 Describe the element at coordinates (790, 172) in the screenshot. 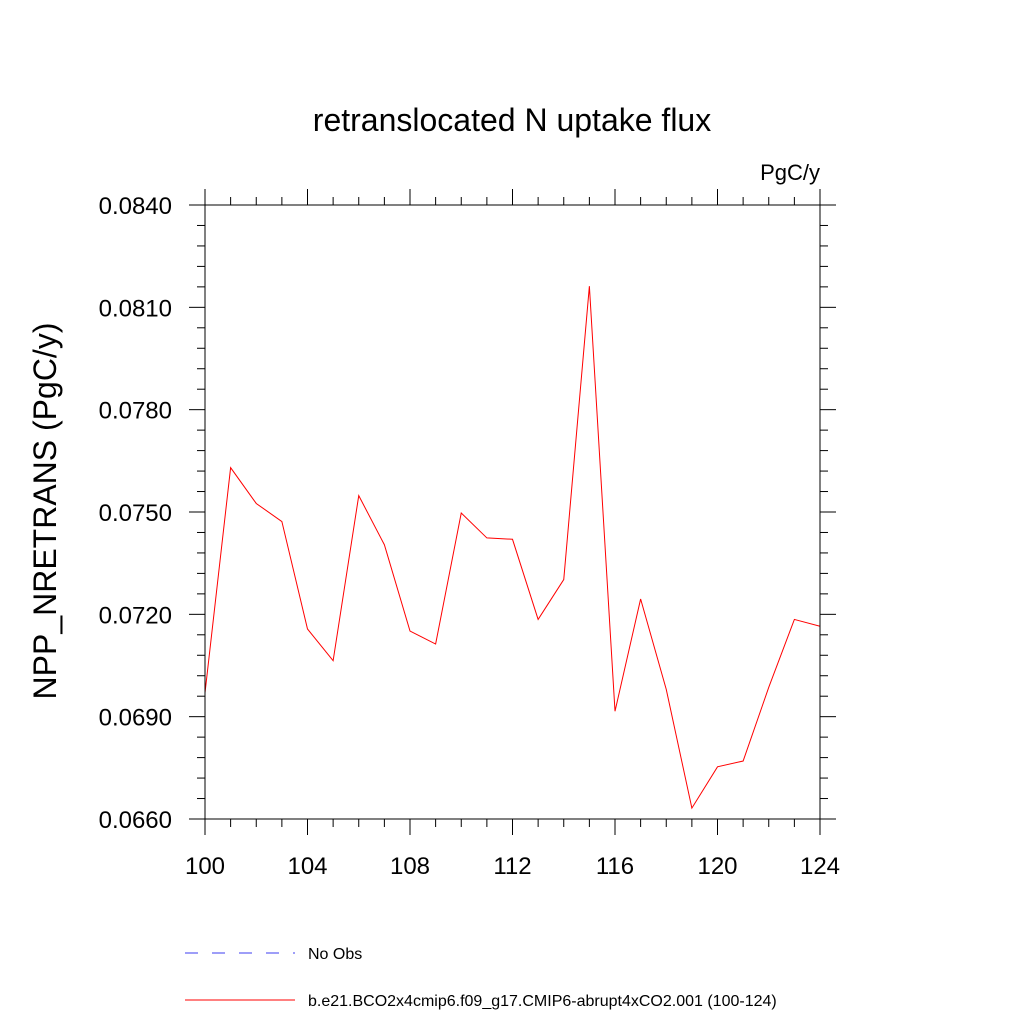

I see `units-label: PgC/y` at that location.